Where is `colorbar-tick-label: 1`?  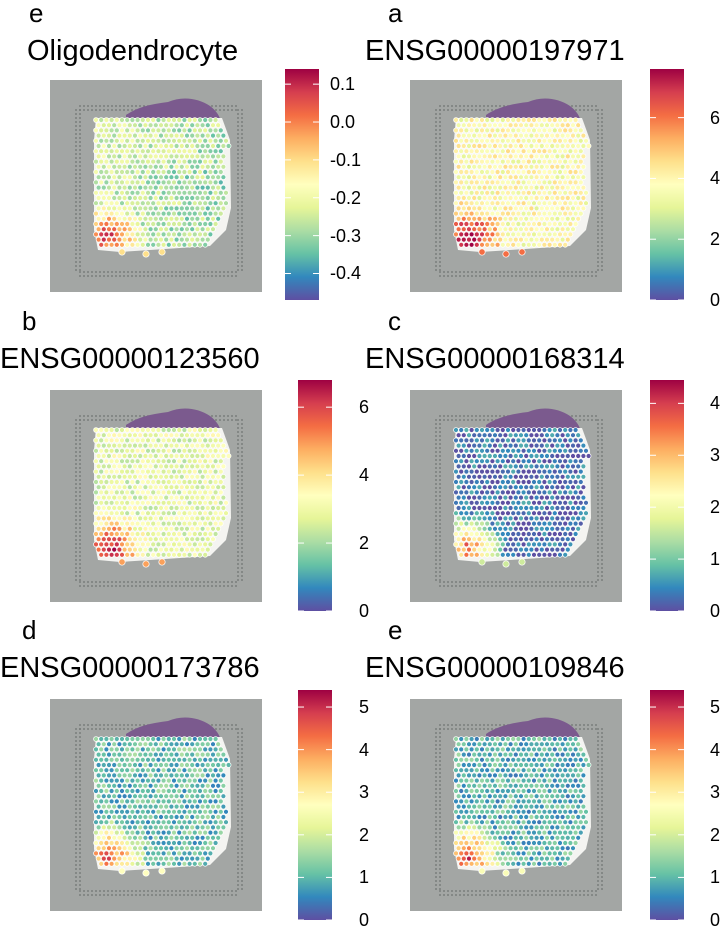 colorbar-tick-label: 1 is located at coordinates (712, 877).